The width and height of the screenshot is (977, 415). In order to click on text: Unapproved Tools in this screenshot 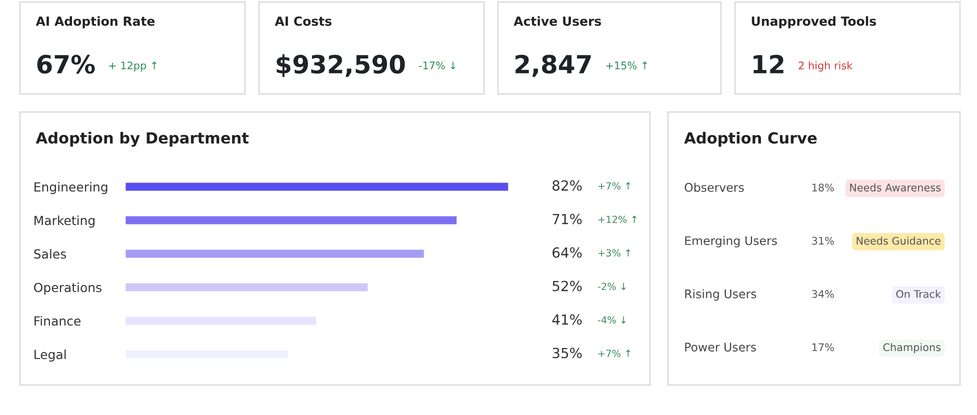, I will do `click(814, 22)`.